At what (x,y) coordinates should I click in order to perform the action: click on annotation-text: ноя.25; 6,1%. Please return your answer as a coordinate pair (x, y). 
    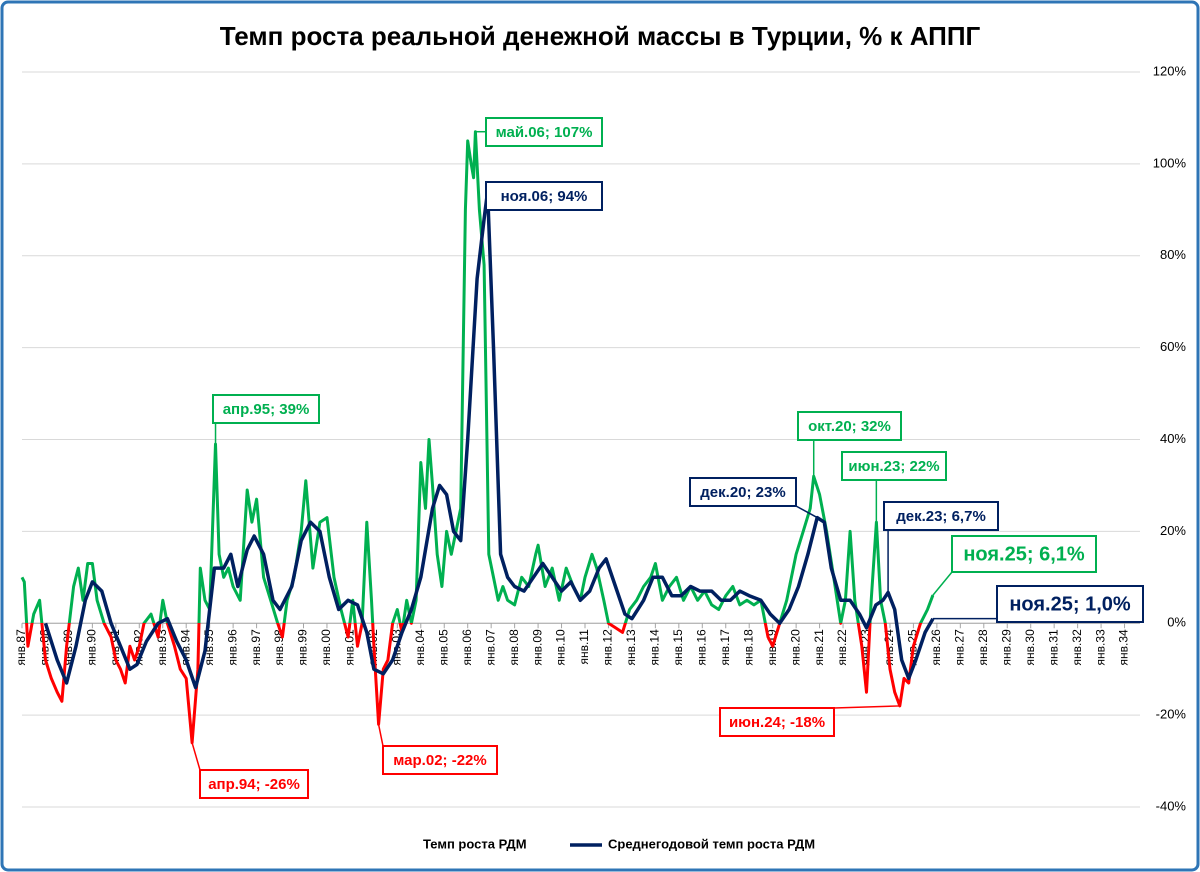
    Looking at the image, I should click on (1024, 554).